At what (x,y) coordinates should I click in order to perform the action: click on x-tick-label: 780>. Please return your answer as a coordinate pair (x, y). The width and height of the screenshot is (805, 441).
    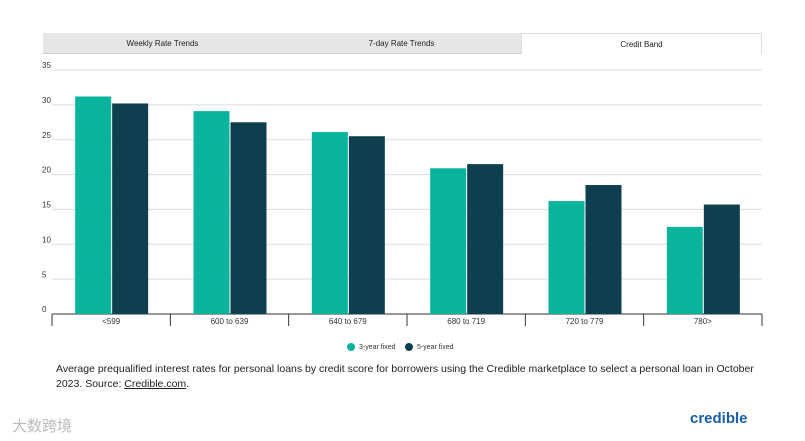
    Looking at the image, I should click on (703, 321).